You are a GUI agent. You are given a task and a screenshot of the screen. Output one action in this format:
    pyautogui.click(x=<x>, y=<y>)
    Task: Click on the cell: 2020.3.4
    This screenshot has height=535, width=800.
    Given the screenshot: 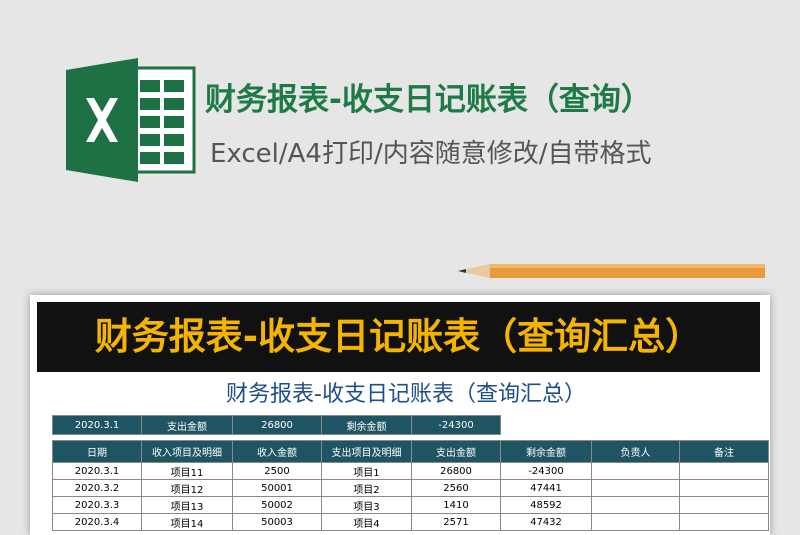 What is the action you would take?
    pyautogui.click(x=97, y=522)
    